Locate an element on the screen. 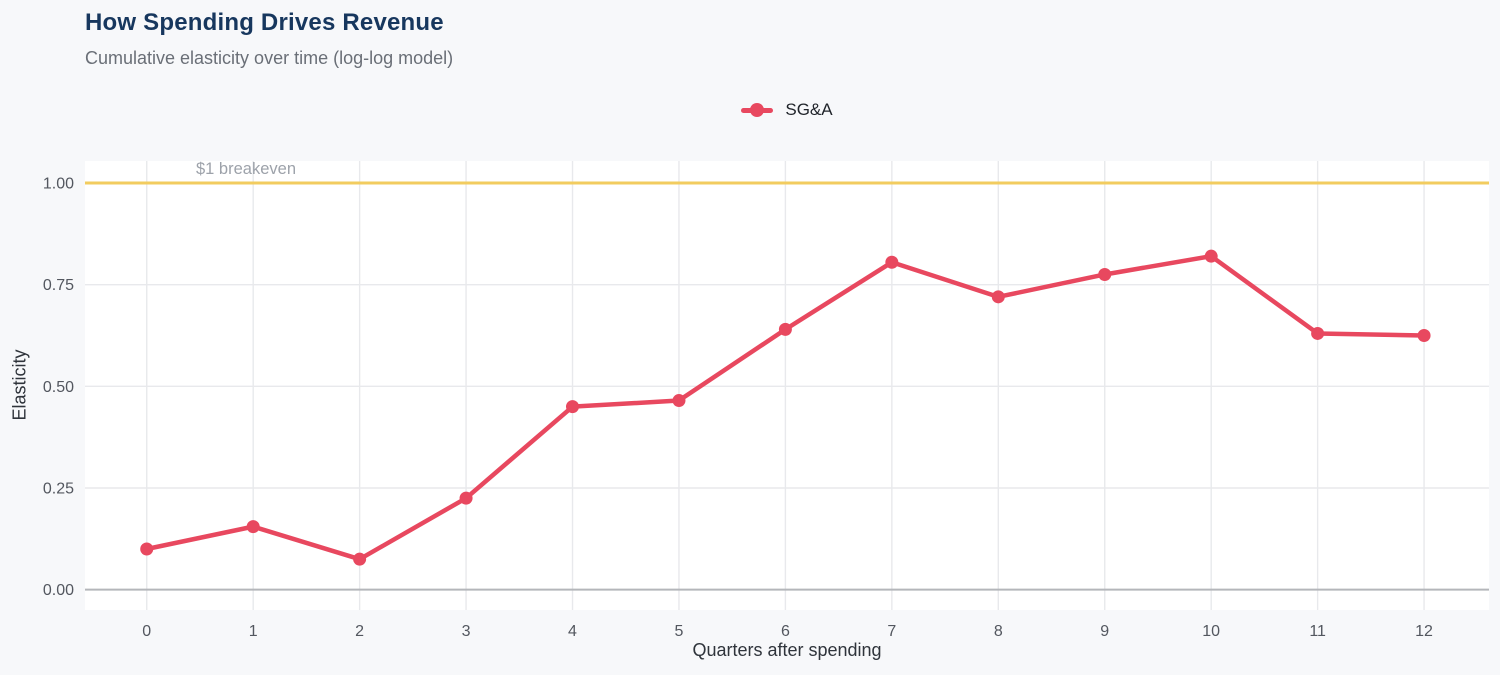 This screenshot has width=1500, height=675. x-tick-label: 1 is located at coordinates (253, 631).